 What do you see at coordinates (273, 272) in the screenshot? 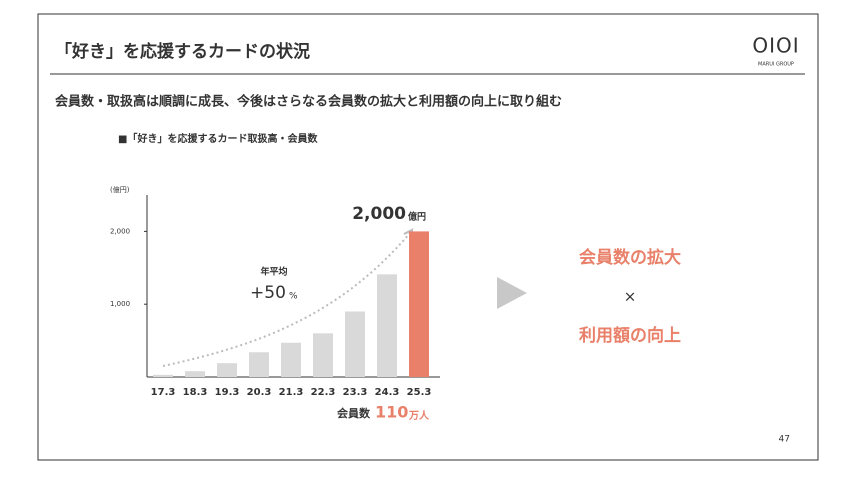
I see `growth-caption: 年平均` at bounding box center [273, 272].